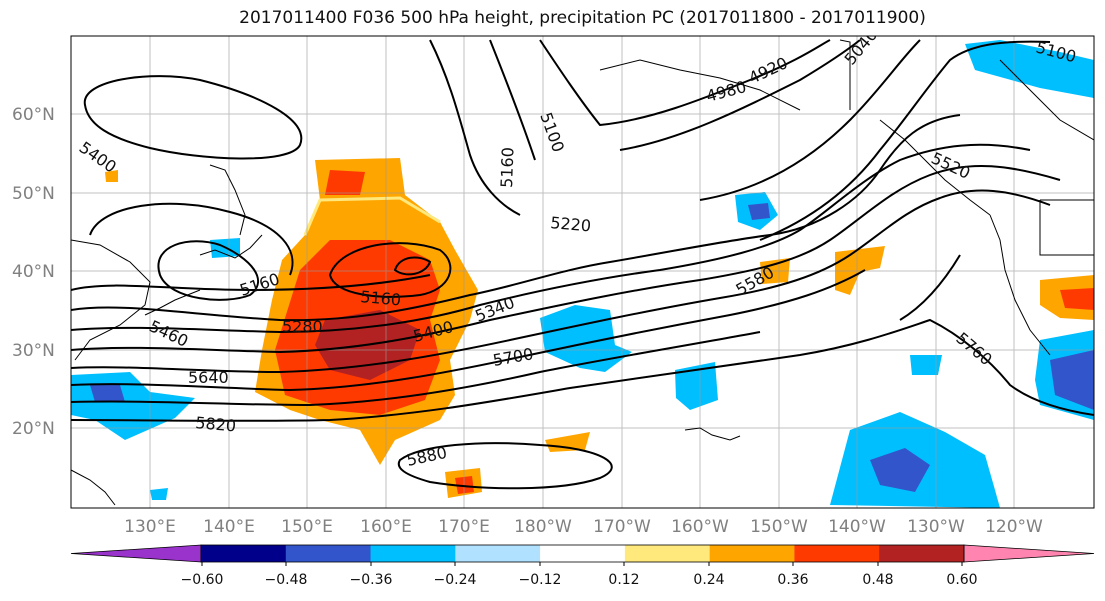  I want to click on lon-label: 150°E, so click(307, 527).